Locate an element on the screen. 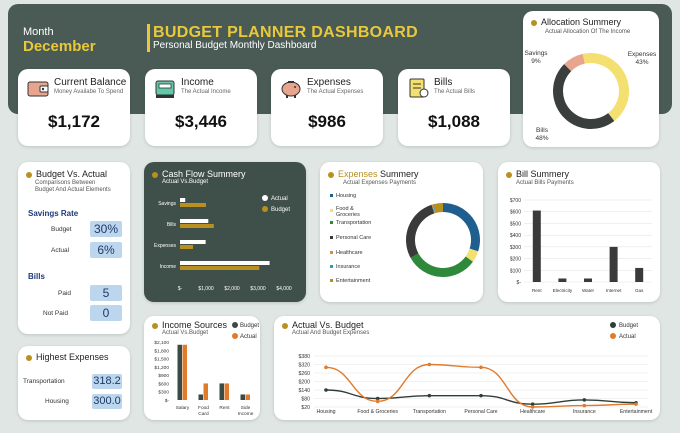 The width and height of the screenshot is (680, 433). tick-label: $1,000 is located at coordinates (206, 289).